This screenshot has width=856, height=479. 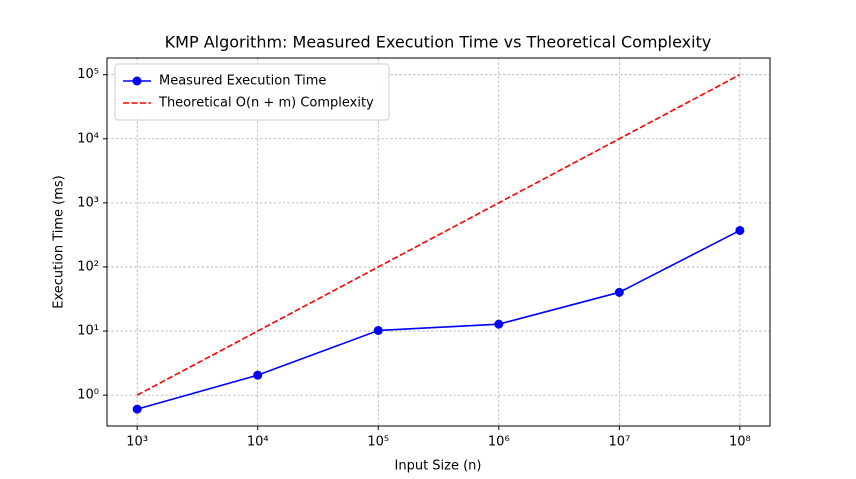 I want to click on y-tick-label: 10², so click(x=88, y=266).